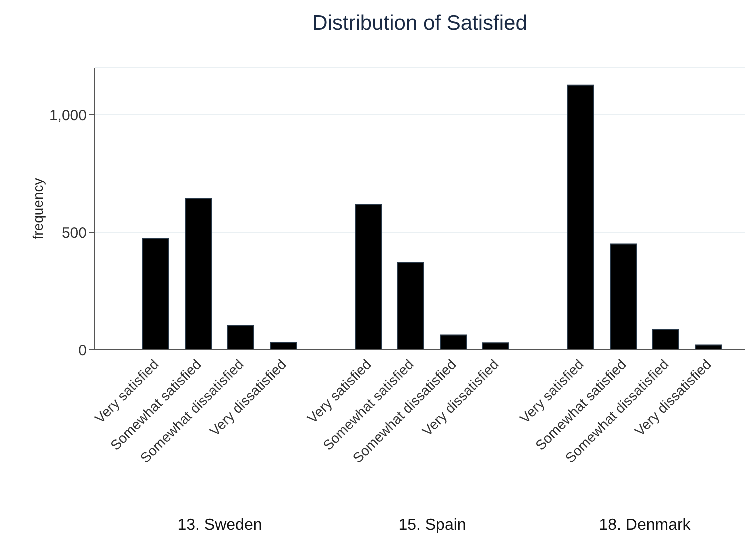 The width and height of the screenshot is (753, 554). What do you see at coordinates (645, 526) in the screenshot?
I see `text: 18. Denmark` at bounding box center [645, 526].